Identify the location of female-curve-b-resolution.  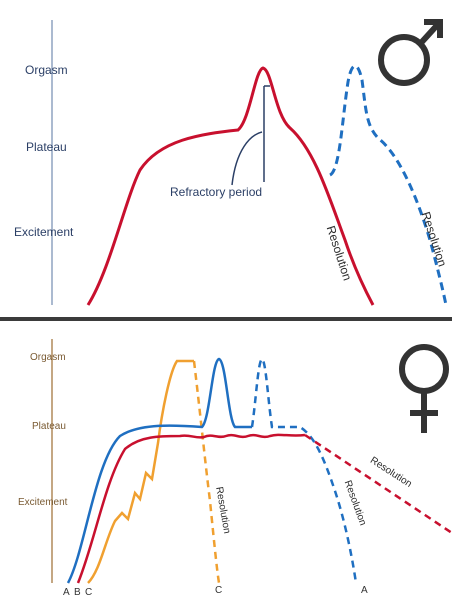
(378, 484).